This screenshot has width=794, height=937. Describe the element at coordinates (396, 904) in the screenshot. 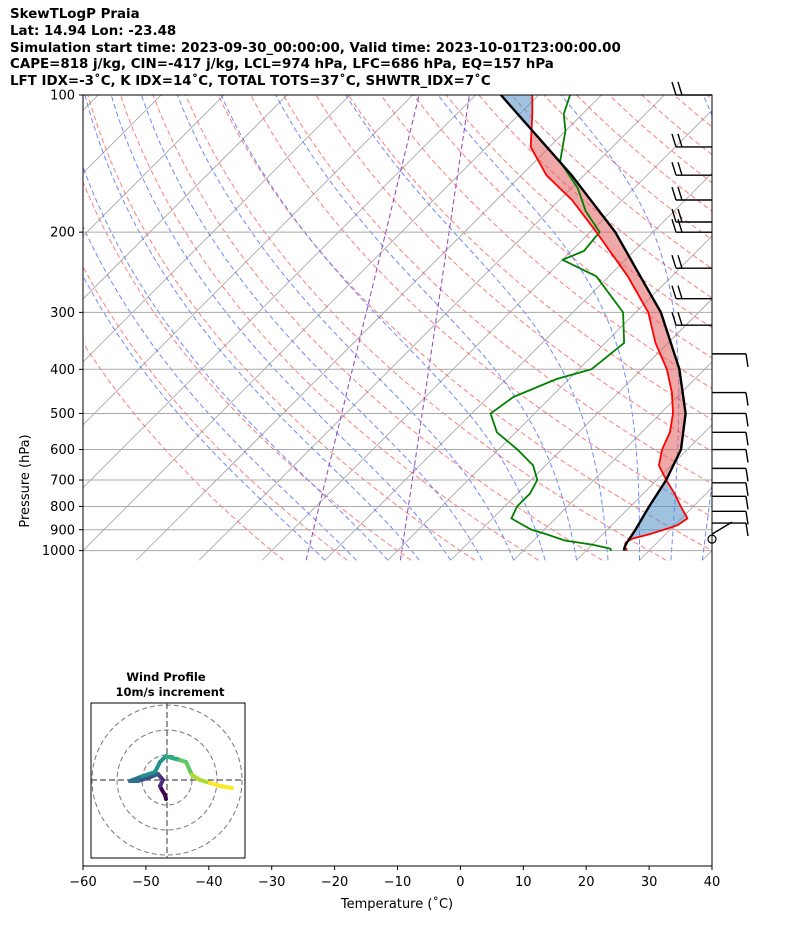

I see `x-axis-label: Temperature (˚C)` at that location.